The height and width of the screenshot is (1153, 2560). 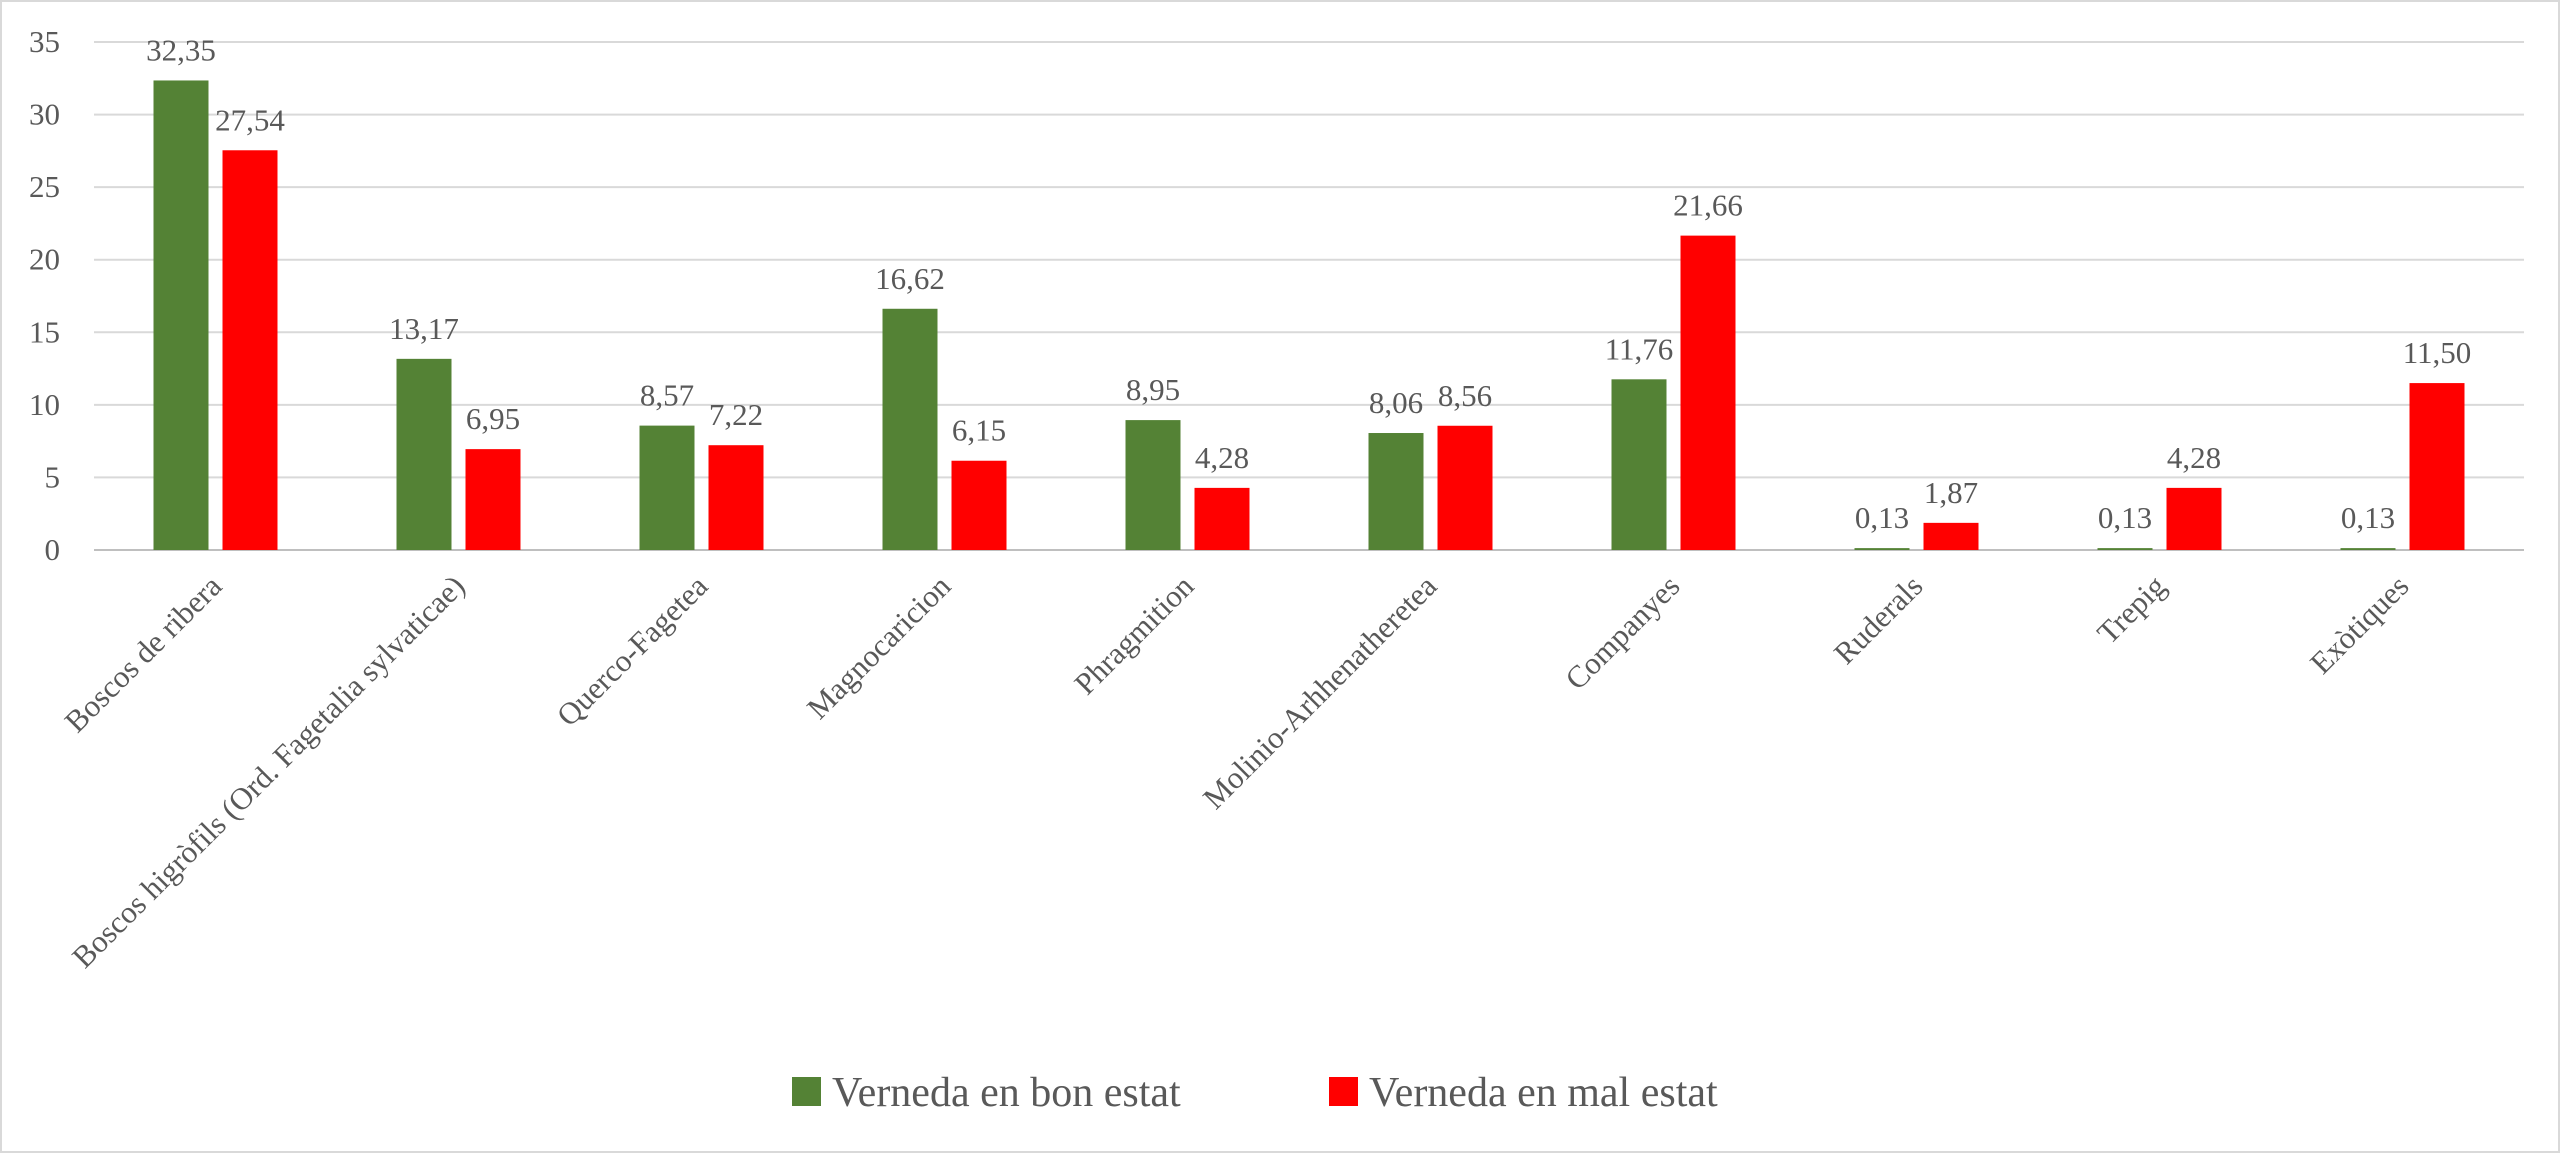 What do you see at coordinates (53, 476) in the screenshot?
I see `y-tick-label: 5` at bounding box center [53, 476].